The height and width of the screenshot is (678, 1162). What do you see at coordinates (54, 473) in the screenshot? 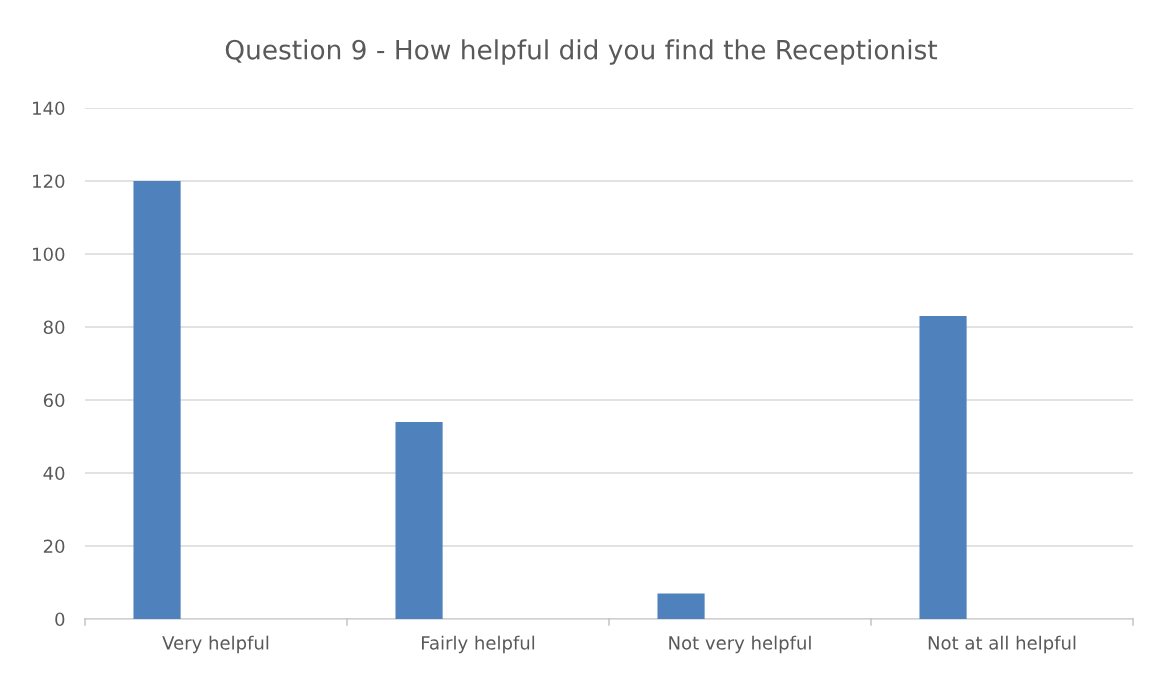
I see `y-tick-label: 40` at bounding box center [54, 473].